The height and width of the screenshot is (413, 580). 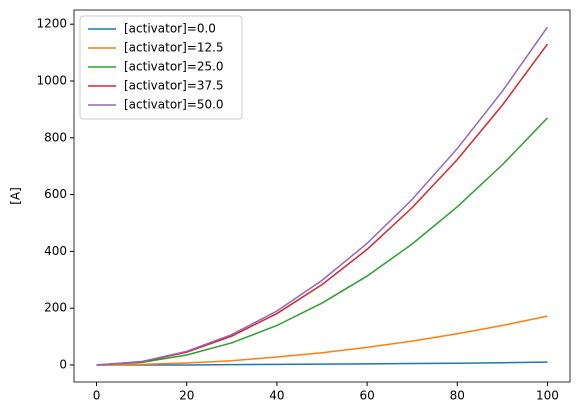 I want to click on y-tick-label: 600, so click(x=55, y=194).